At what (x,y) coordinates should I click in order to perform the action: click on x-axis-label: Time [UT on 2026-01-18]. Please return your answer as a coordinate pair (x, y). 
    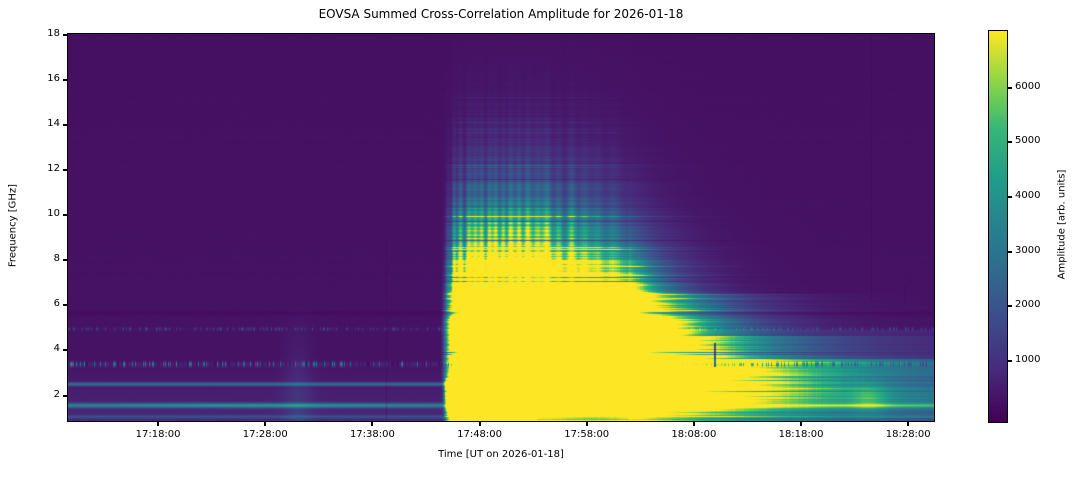
    Looking at the image, I should click on (501, 454).